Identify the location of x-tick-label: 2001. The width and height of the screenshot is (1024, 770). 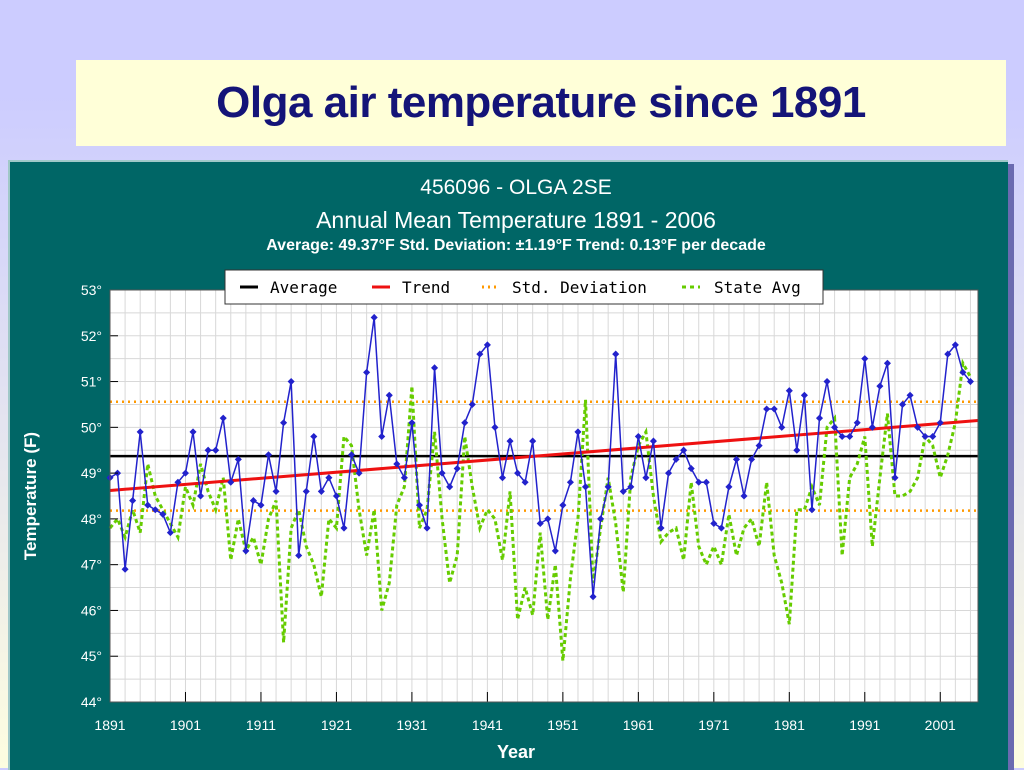
(940, 725).